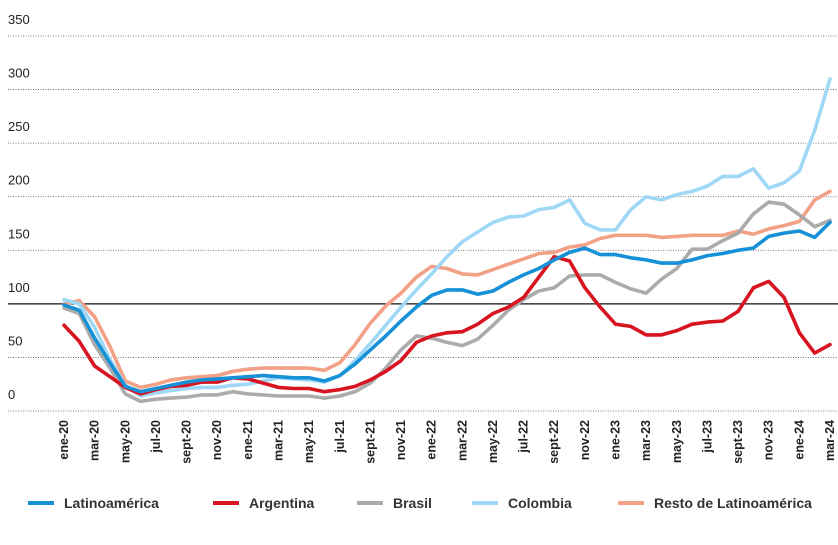 The width and height of the screenshot is (838, 545). What do you see at coordinates (111, 503) in the screenshot?
I see `legend-label: Latinoamérica` at bounding box center [111, 503].